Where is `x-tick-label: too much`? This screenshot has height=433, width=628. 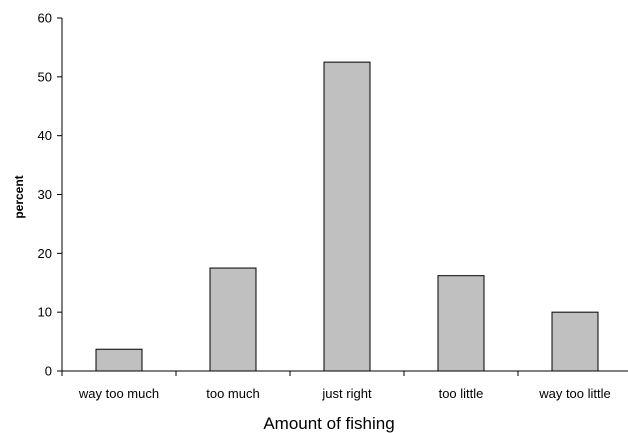 x-tick-label: too much is located at coordinates (232, 393).